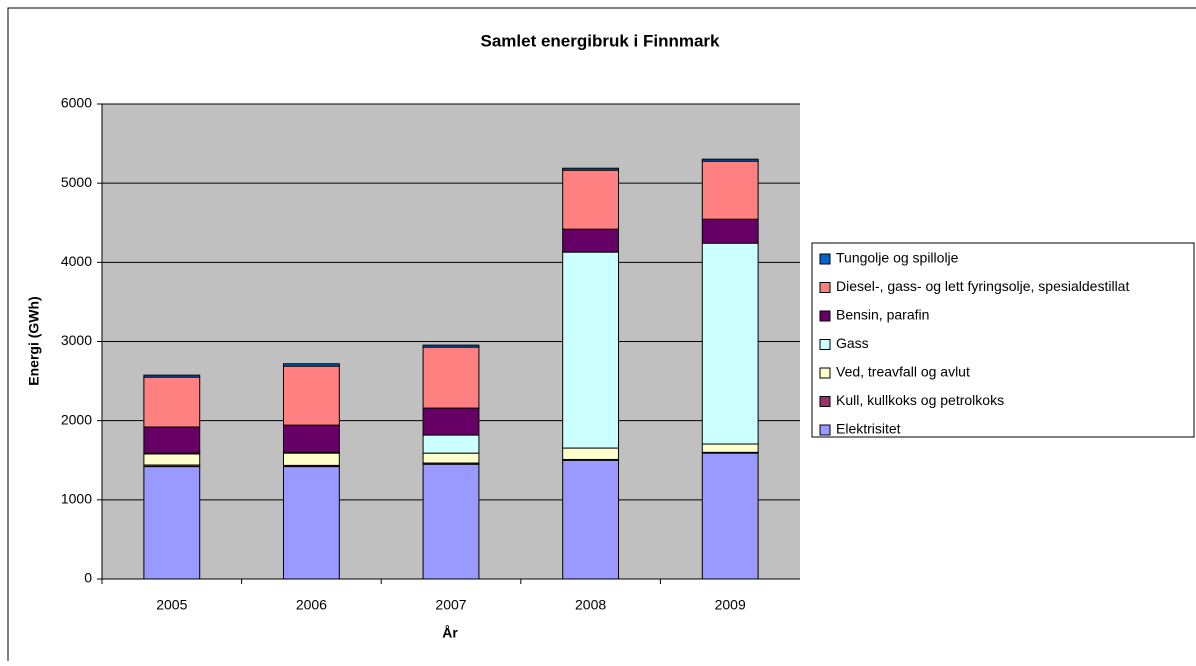  I want to click on chart-title: Samlet energibruk i Finnmark, so click(600, 40).